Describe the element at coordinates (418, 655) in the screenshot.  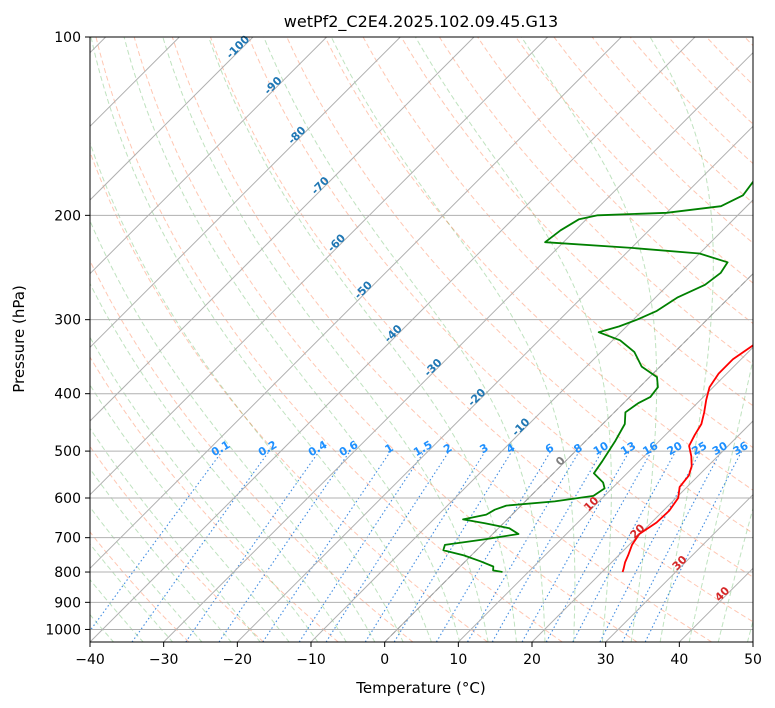
I see `x-axis-ticks: −40 −30 −20 −10 0 10 20 30 40 50` at that location.